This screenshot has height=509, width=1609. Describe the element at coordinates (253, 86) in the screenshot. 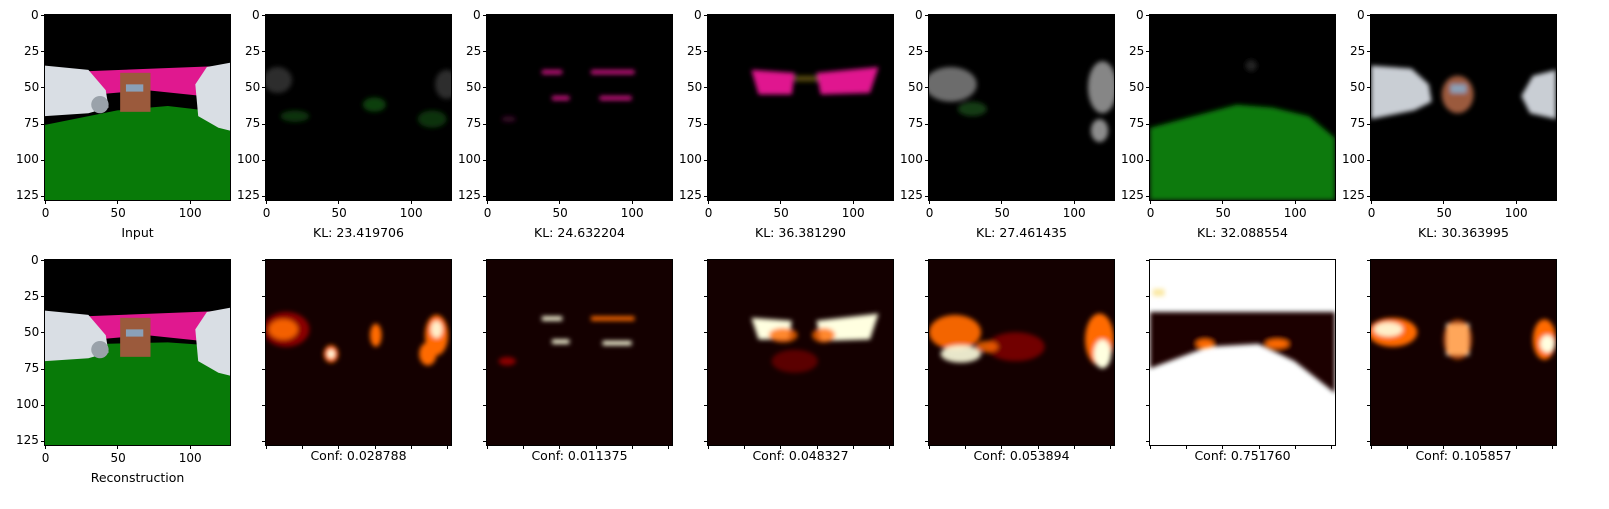

I see `y-tick-label: 50` at that location.